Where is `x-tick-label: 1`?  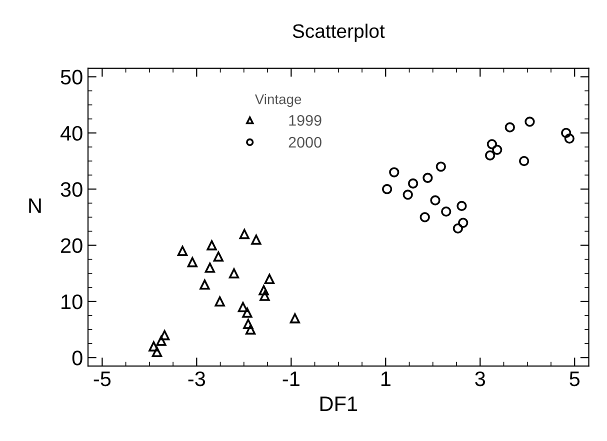 x-tick-label: 1 is located at coordinates (385, 379).